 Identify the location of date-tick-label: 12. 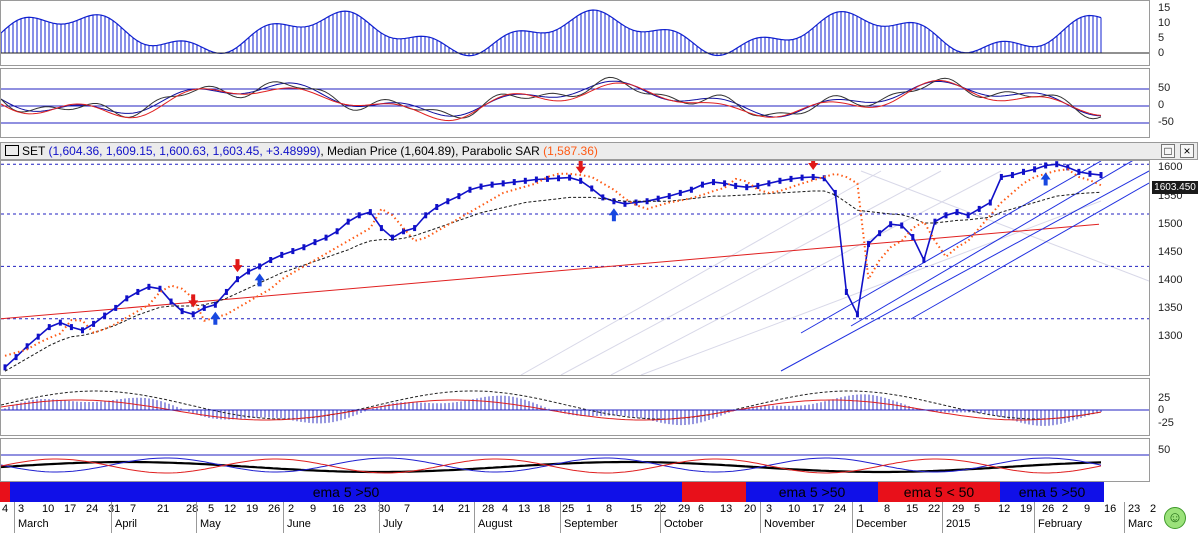
(1004, 509).